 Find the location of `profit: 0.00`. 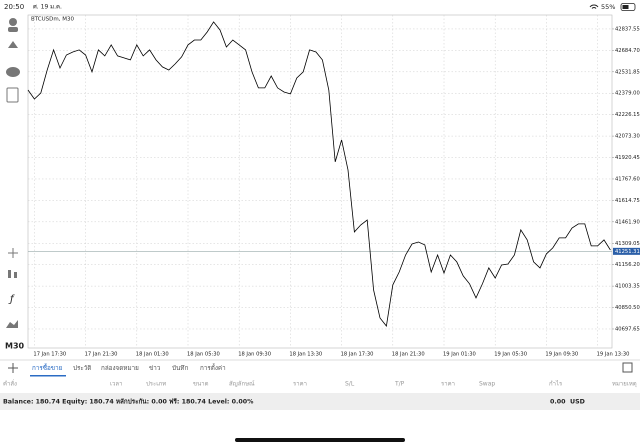

profit: 0.00 is located at coordinates (558, 402).